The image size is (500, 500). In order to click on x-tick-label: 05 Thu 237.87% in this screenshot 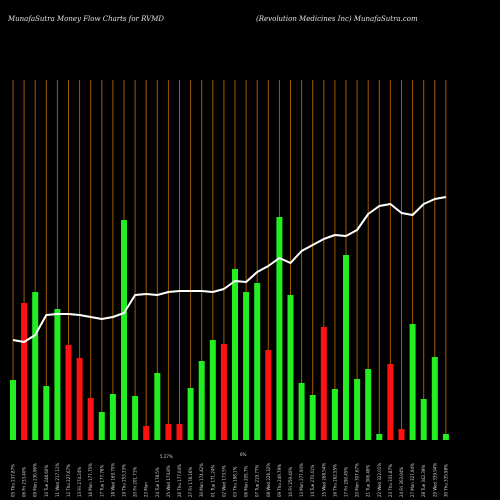, I will do `click(13, 480)`.